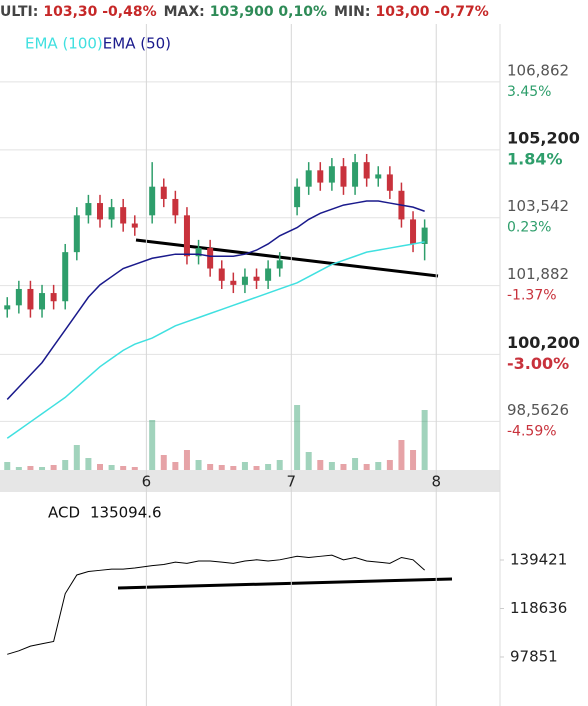  What do you see at coordinates (292, 482) in the screenshot?
I see `x-tick-label: 7` at bounding box center [292, 482].